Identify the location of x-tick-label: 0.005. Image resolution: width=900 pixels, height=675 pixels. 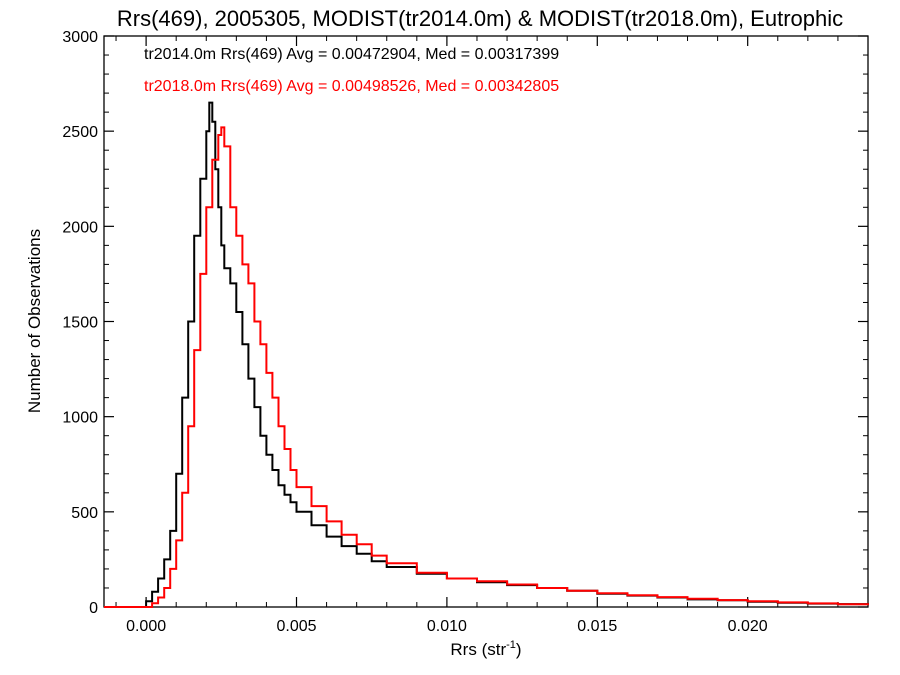
(296, 626).